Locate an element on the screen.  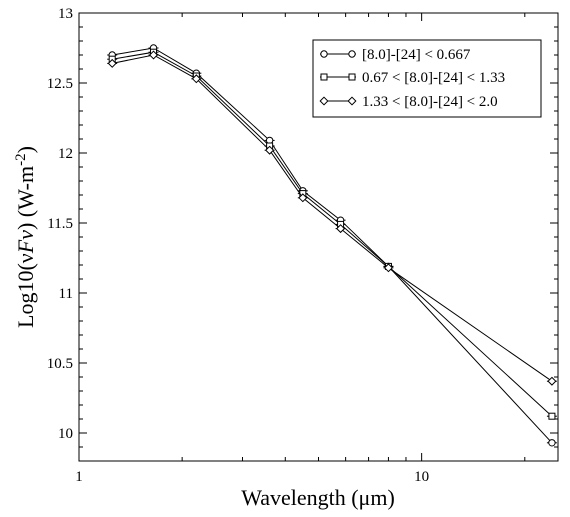
x-tick-label: 10 is located at coordinates (421, 477).